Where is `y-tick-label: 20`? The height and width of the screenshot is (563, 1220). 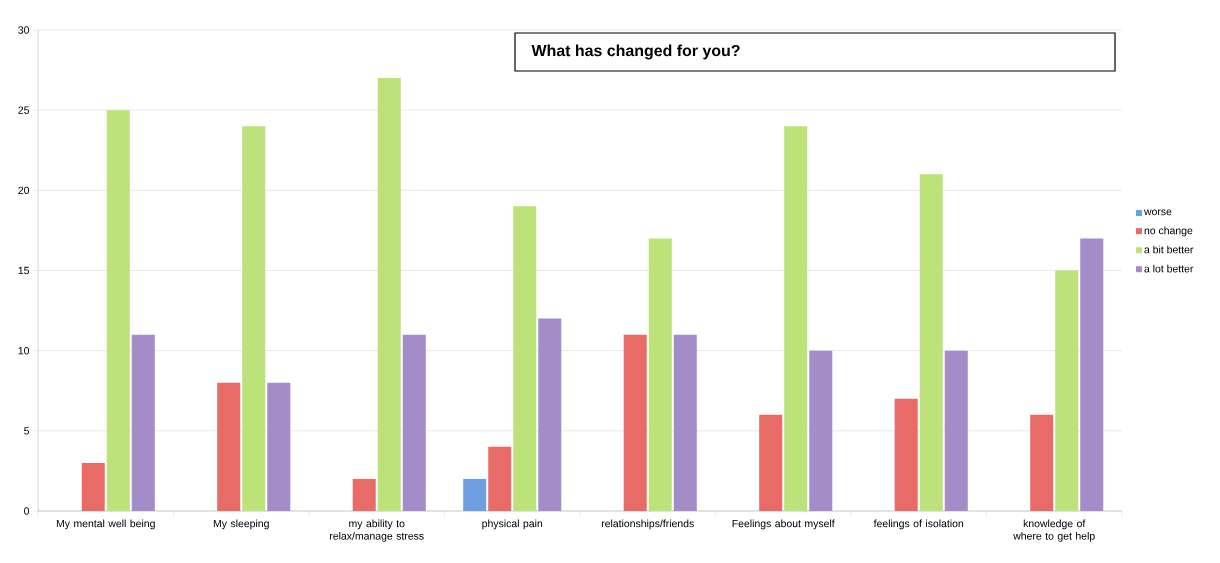
y-tick-label: 20 is located at coordinates (24, 190).